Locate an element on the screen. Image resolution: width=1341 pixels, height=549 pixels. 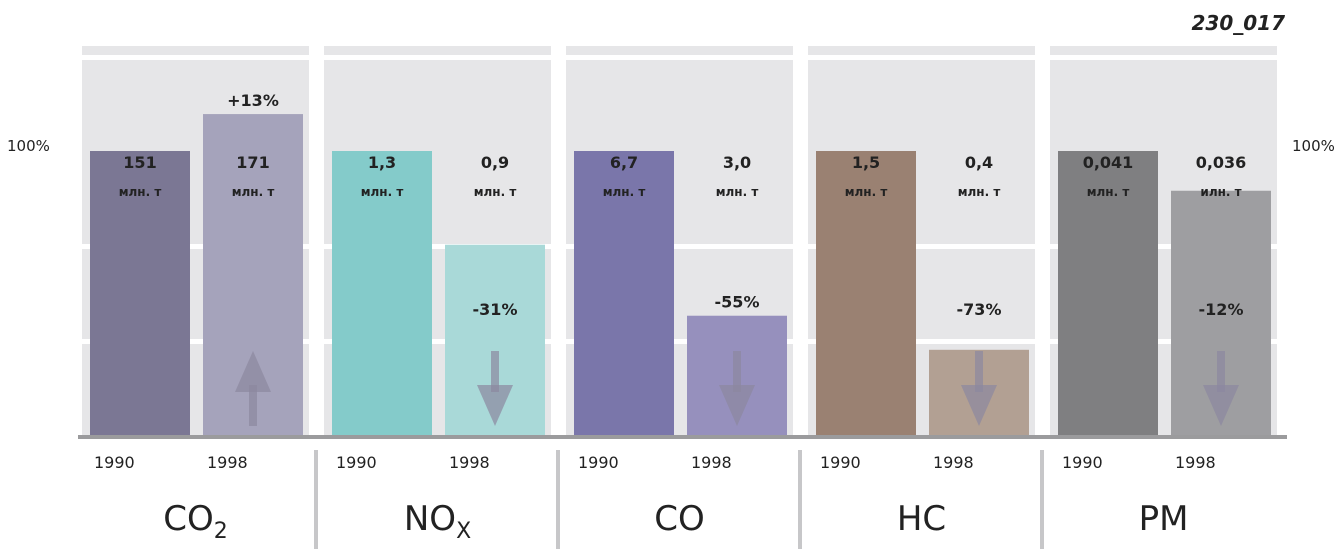
gas-label-co2-0: CO2 is located at coordinates (195, 521).